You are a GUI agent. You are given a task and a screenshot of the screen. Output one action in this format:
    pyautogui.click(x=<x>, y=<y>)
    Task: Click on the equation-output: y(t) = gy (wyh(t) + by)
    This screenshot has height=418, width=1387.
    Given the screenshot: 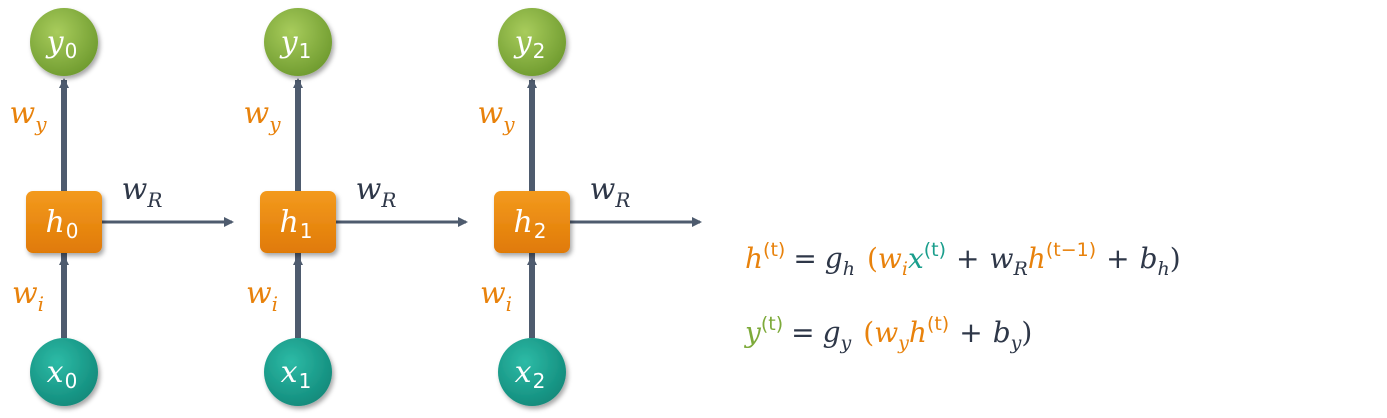 What is the action you would take?
    pyautogui.click(x=887, y=333)
    